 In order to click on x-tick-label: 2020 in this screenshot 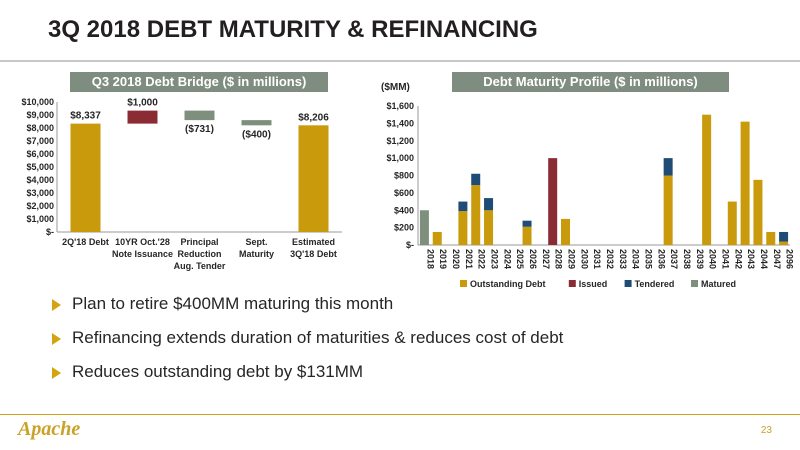, I will do `click(456, 259)`.